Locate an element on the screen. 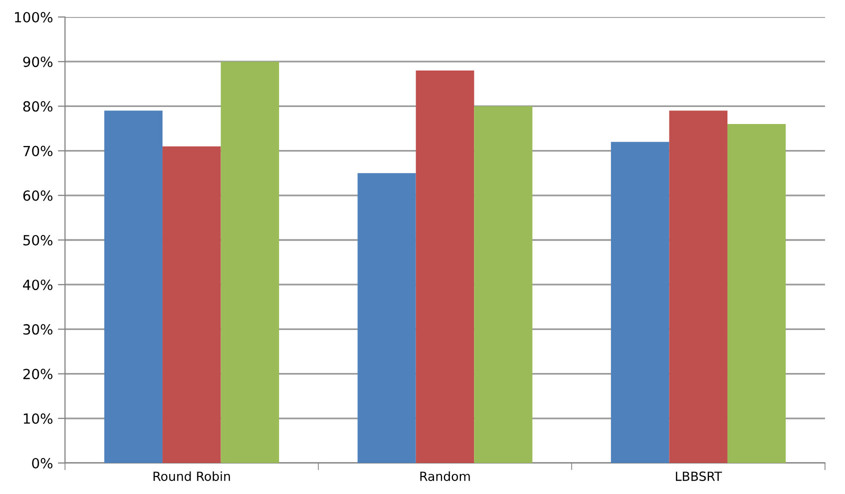 The image size is (845, 494). x-tick-label: Round Robin is located at coordinates (192, 476).